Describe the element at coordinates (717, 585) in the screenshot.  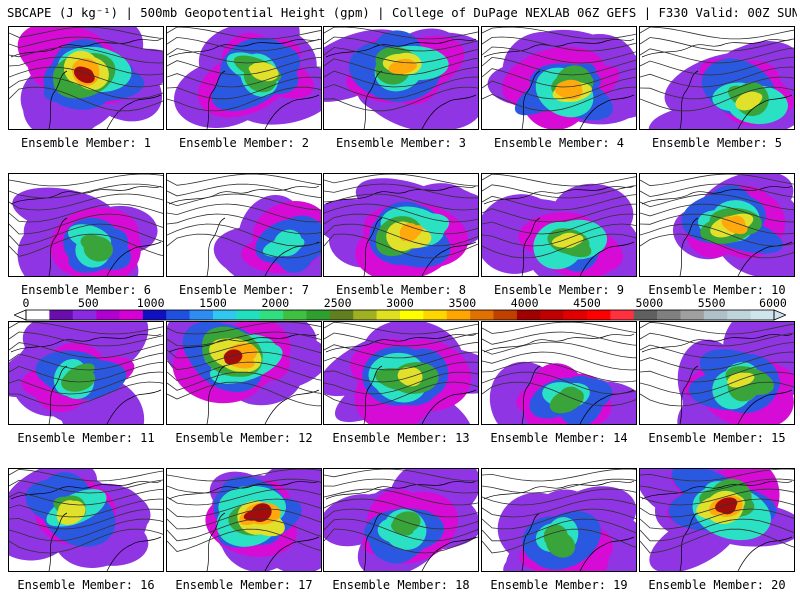
I see `member-label: Ensemble Member: 20` at that location.